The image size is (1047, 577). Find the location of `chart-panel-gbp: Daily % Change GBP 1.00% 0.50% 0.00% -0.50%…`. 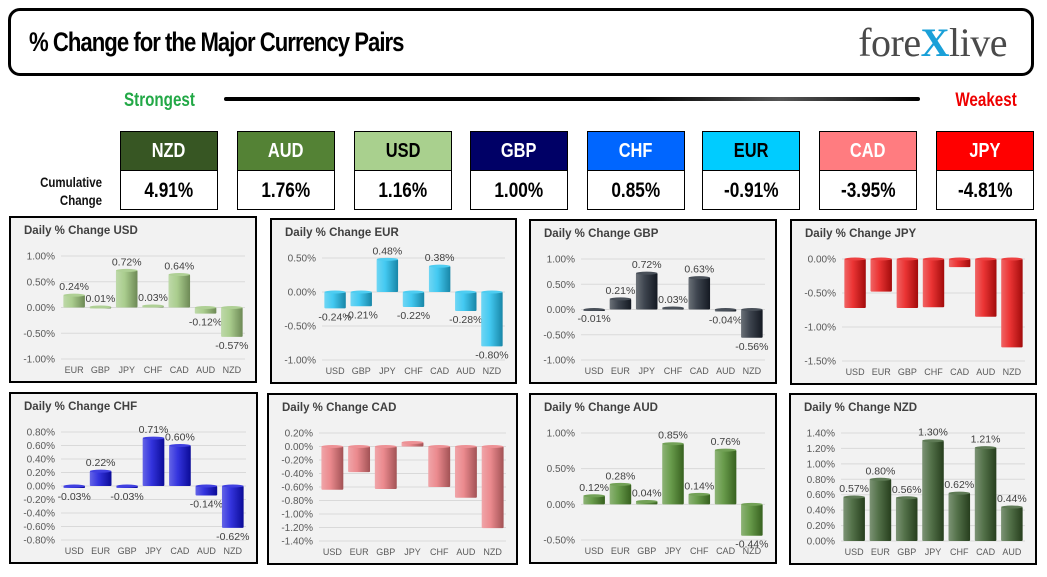

chart-panel-gbp: Daily % Change GBP 1.00% 0.50% 0.00% -0.50%… is located at coordinates (653, 301).